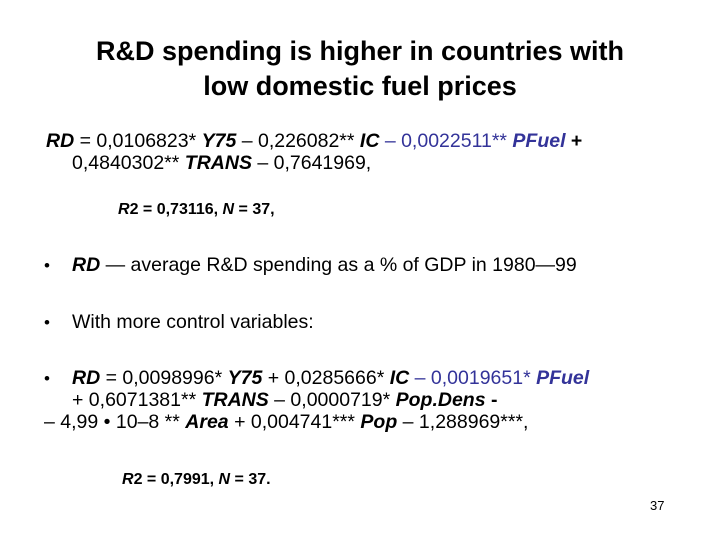 The height and width of the screenshot is (540, 720). What do you see at coordinates (128, 163) in the screenshot?
I see `coef-text: 0,4840302**` at bounding box center [128, 163].